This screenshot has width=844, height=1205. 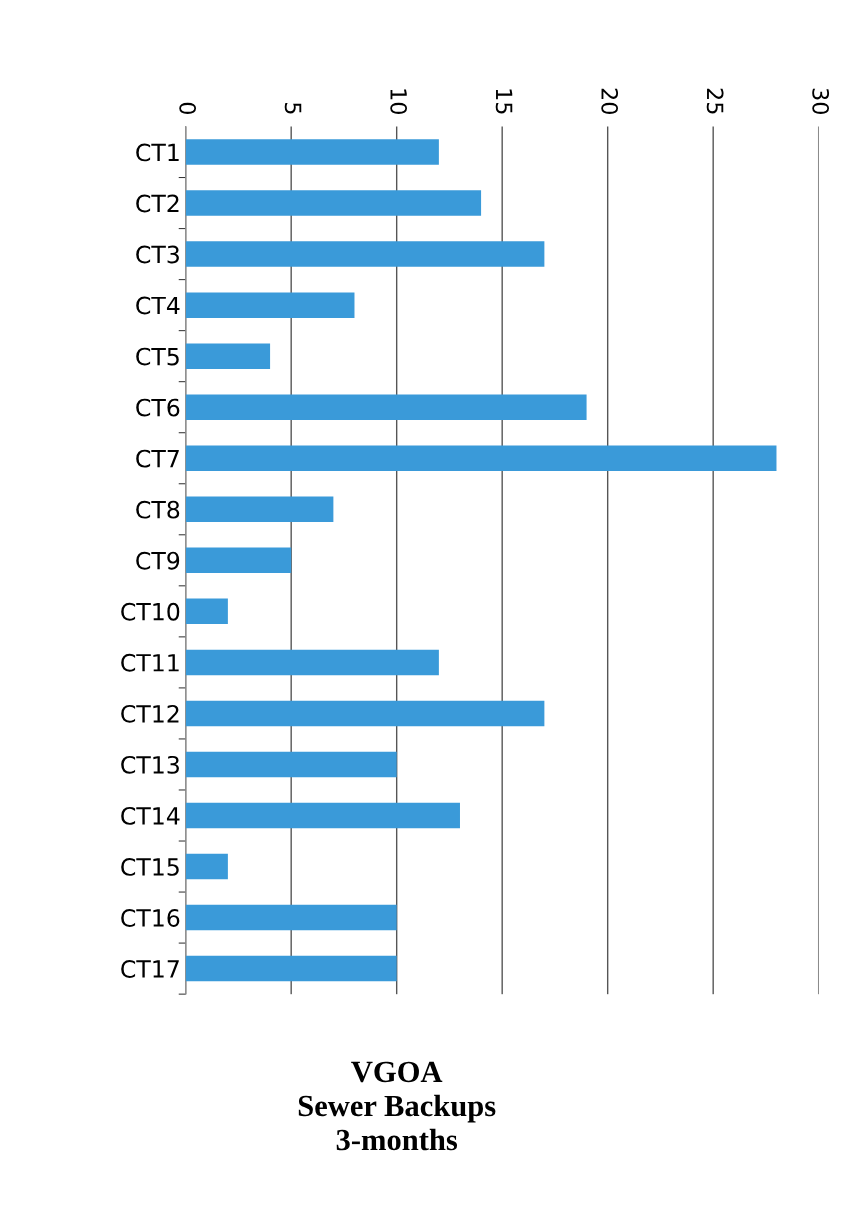 What do you see at coordinates (150, 764) in the screenshot?
I see `y-tick-label: CT13` at bounding box center [150, 764].